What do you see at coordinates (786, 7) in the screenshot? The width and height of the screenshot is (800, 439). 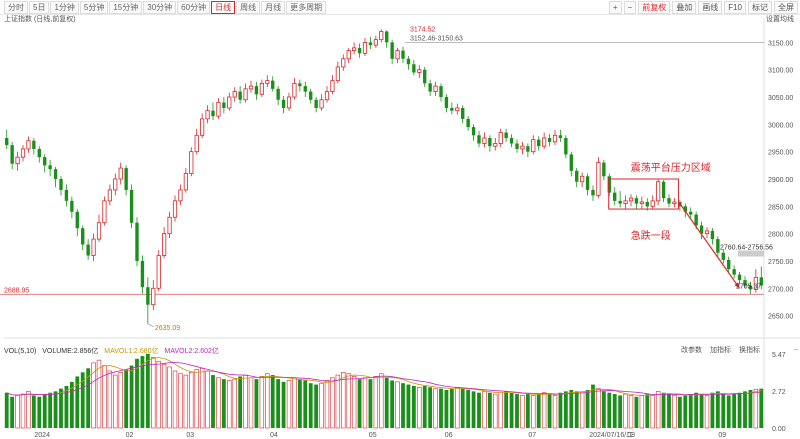 I see `toolbar-button-7: 全屏` at bounding box center [786, 7].